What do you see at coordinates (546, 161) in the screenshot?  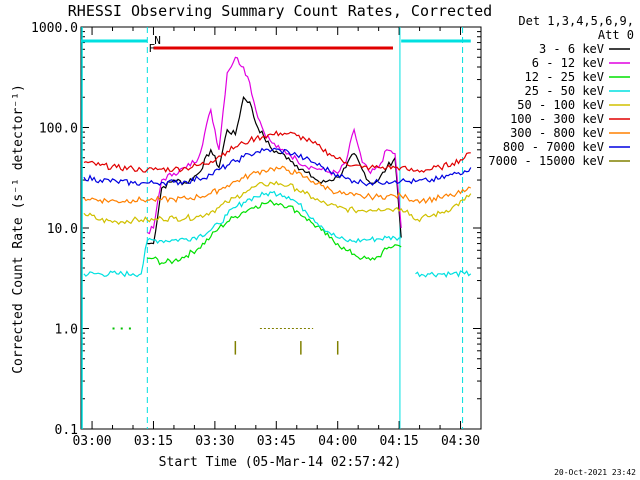 I see `legend-label: 7000 - 15000 keV` at bounding box center [546, 161].